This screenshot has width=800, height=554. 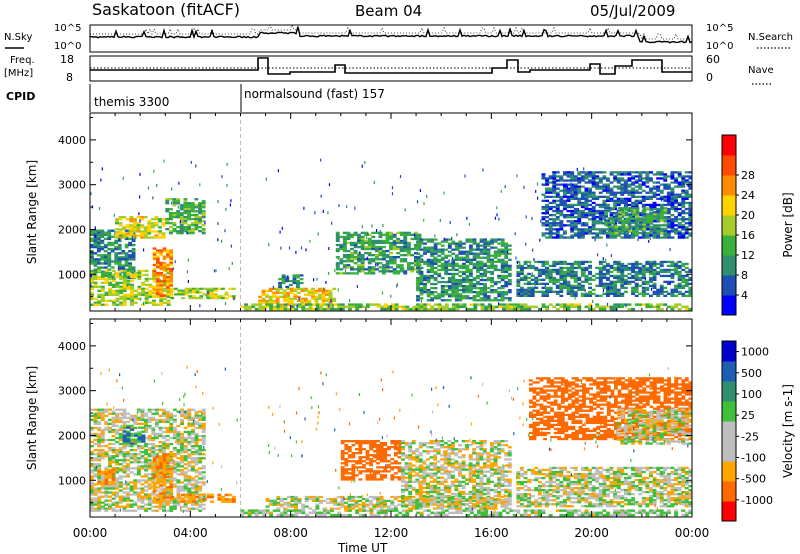 I want to click on nsearch-tick-top: 10^5, so click(x=719, y=28).